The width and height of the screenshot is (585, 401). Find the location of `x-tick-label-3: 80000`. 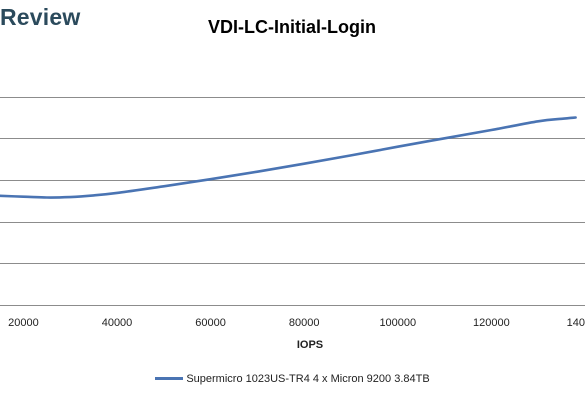

x-tick-label-3: 80000 is located at coordinates (304, 323).